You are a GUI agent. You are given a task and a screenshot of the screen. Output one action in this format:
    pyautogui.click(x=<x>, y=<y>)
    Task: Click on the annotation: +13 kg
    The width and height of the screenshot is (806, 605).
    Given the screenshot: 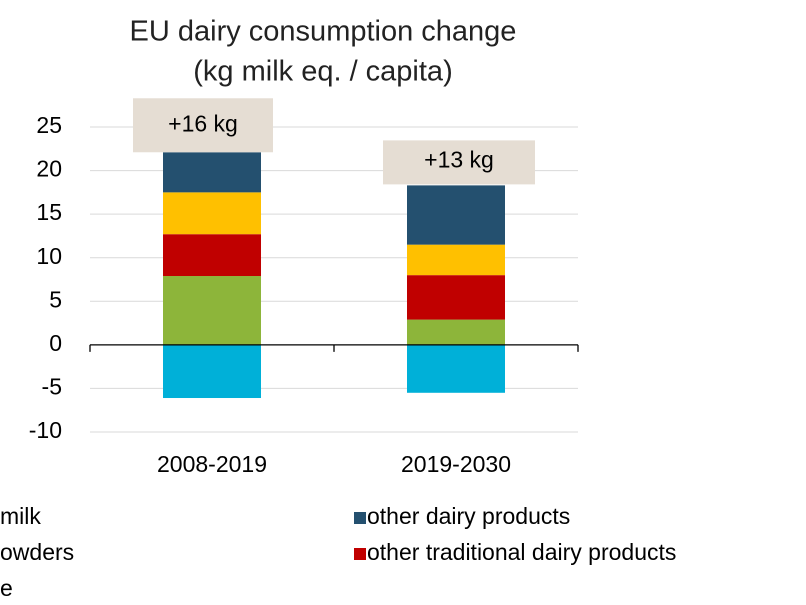 What is the action you would take?
    pyautogui.click(x=459, y=159)
    